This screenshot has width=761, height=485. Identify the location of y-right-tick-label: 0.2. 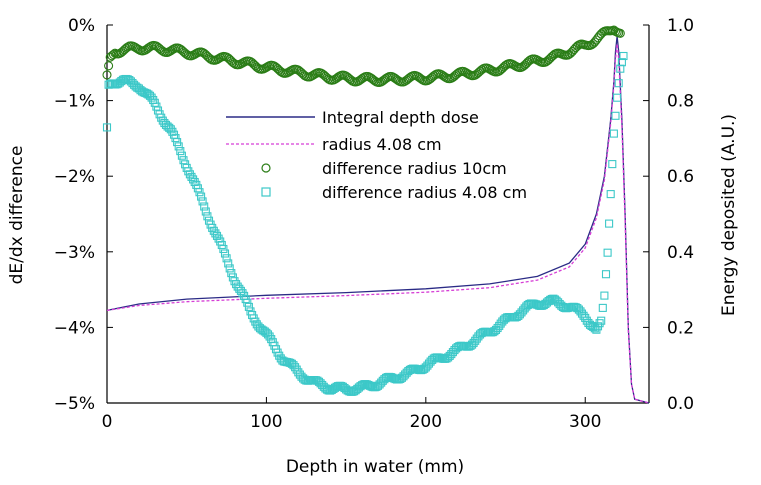
(680, 328).